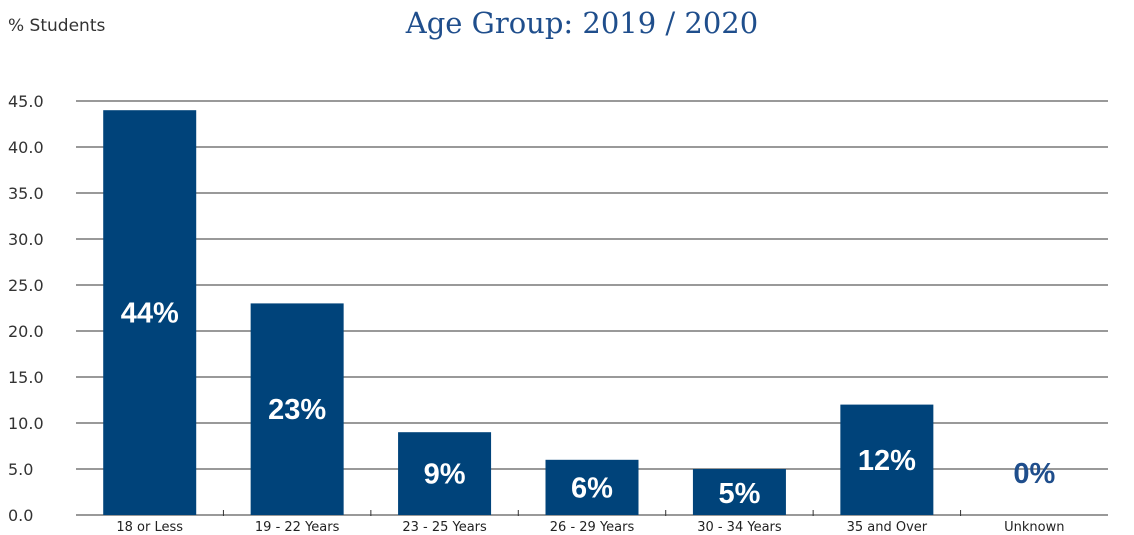 This screenshot has width=1134, height=535. Describe the element at coordinates (26, 239) in the screenshot. I see `y-tick-label: 30.0` at that location.